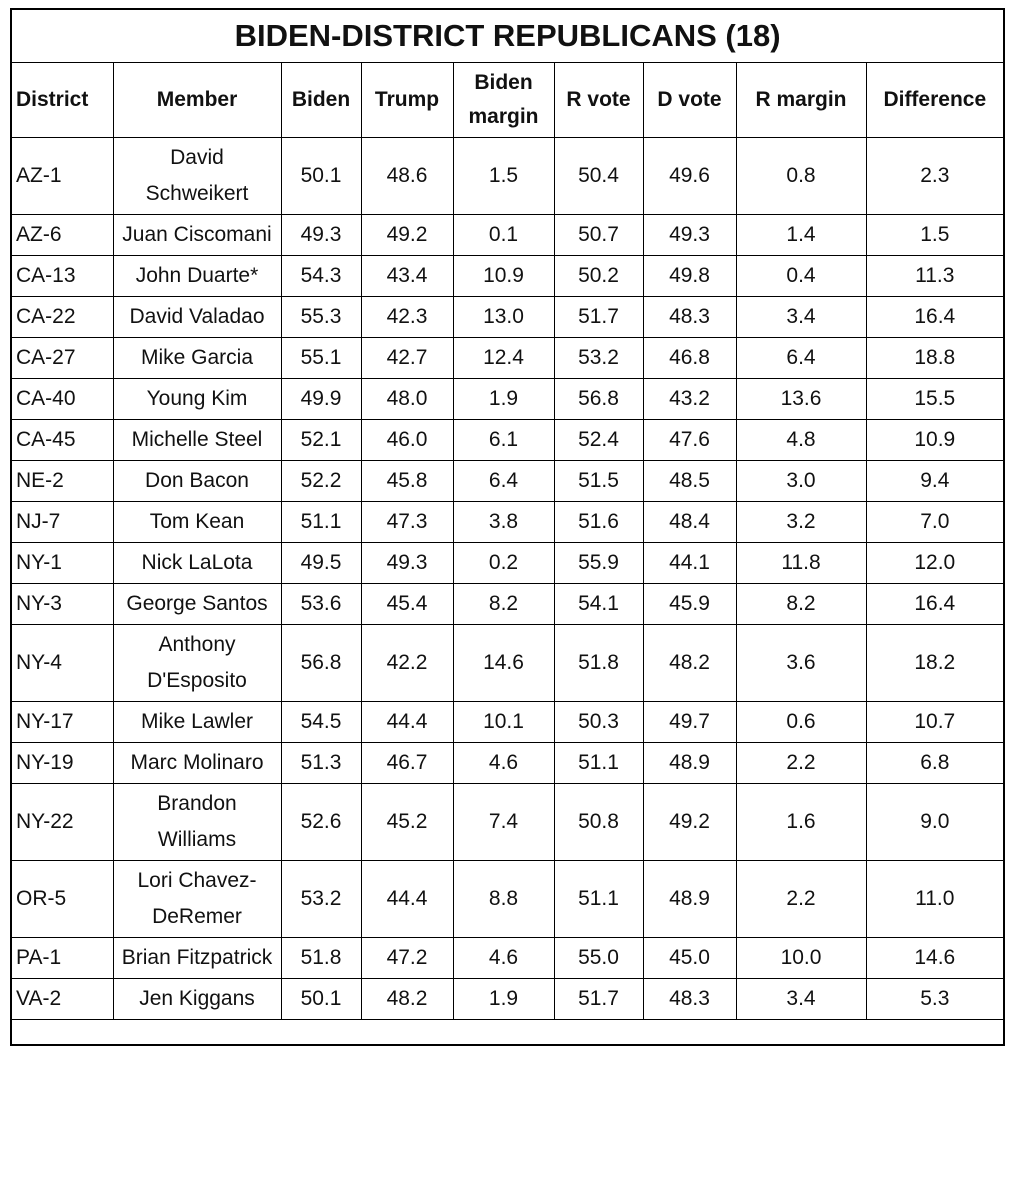 The image size is (1015, 1200). Describe the element at coordinates (598, 276) in the screenshot. I see `value-cell: 50.2` at that location.